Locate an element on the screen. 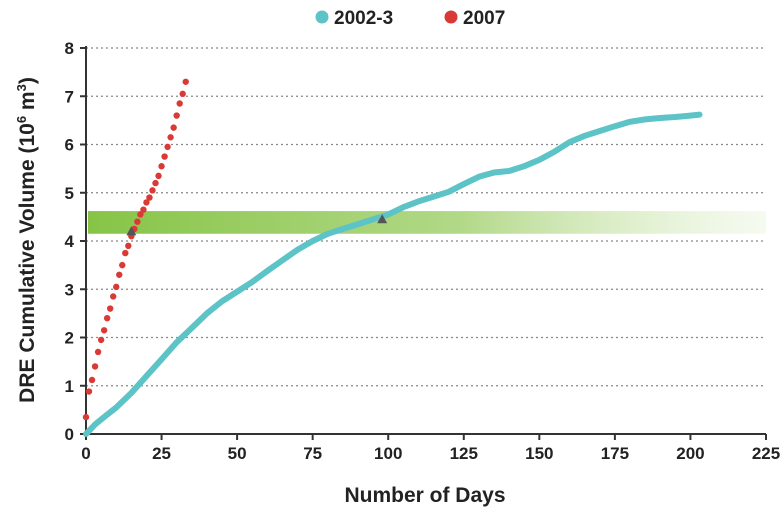 Image resolution: width=784 pixels, height=510 pixels. highlight-band-layer is located at coordinates (427, 222).